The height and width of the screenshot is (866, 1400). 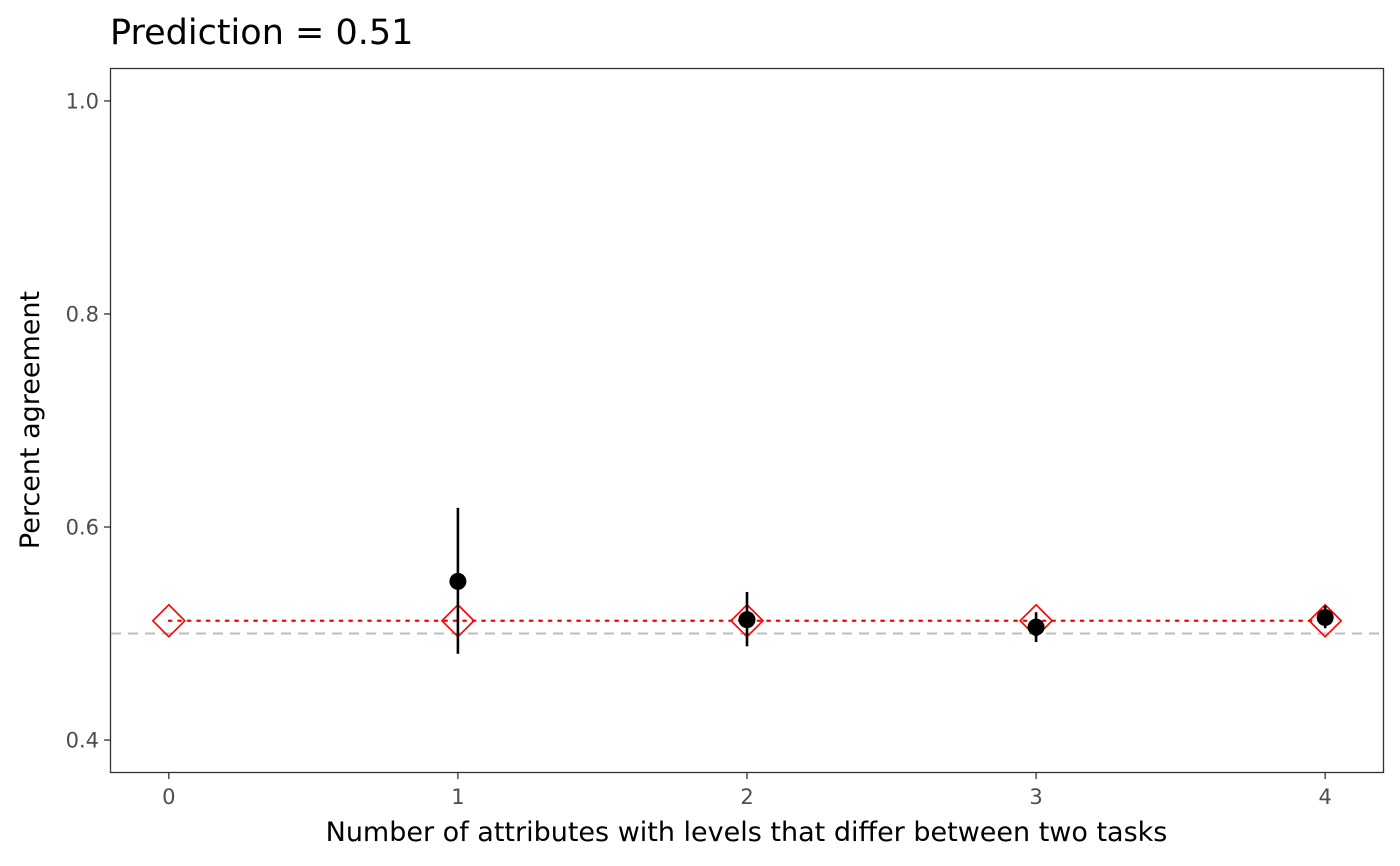 What do you see at coordinates (746, 797) in the screenshot?
I see `x-tick-label: 2` at bounding box center [746, 797].